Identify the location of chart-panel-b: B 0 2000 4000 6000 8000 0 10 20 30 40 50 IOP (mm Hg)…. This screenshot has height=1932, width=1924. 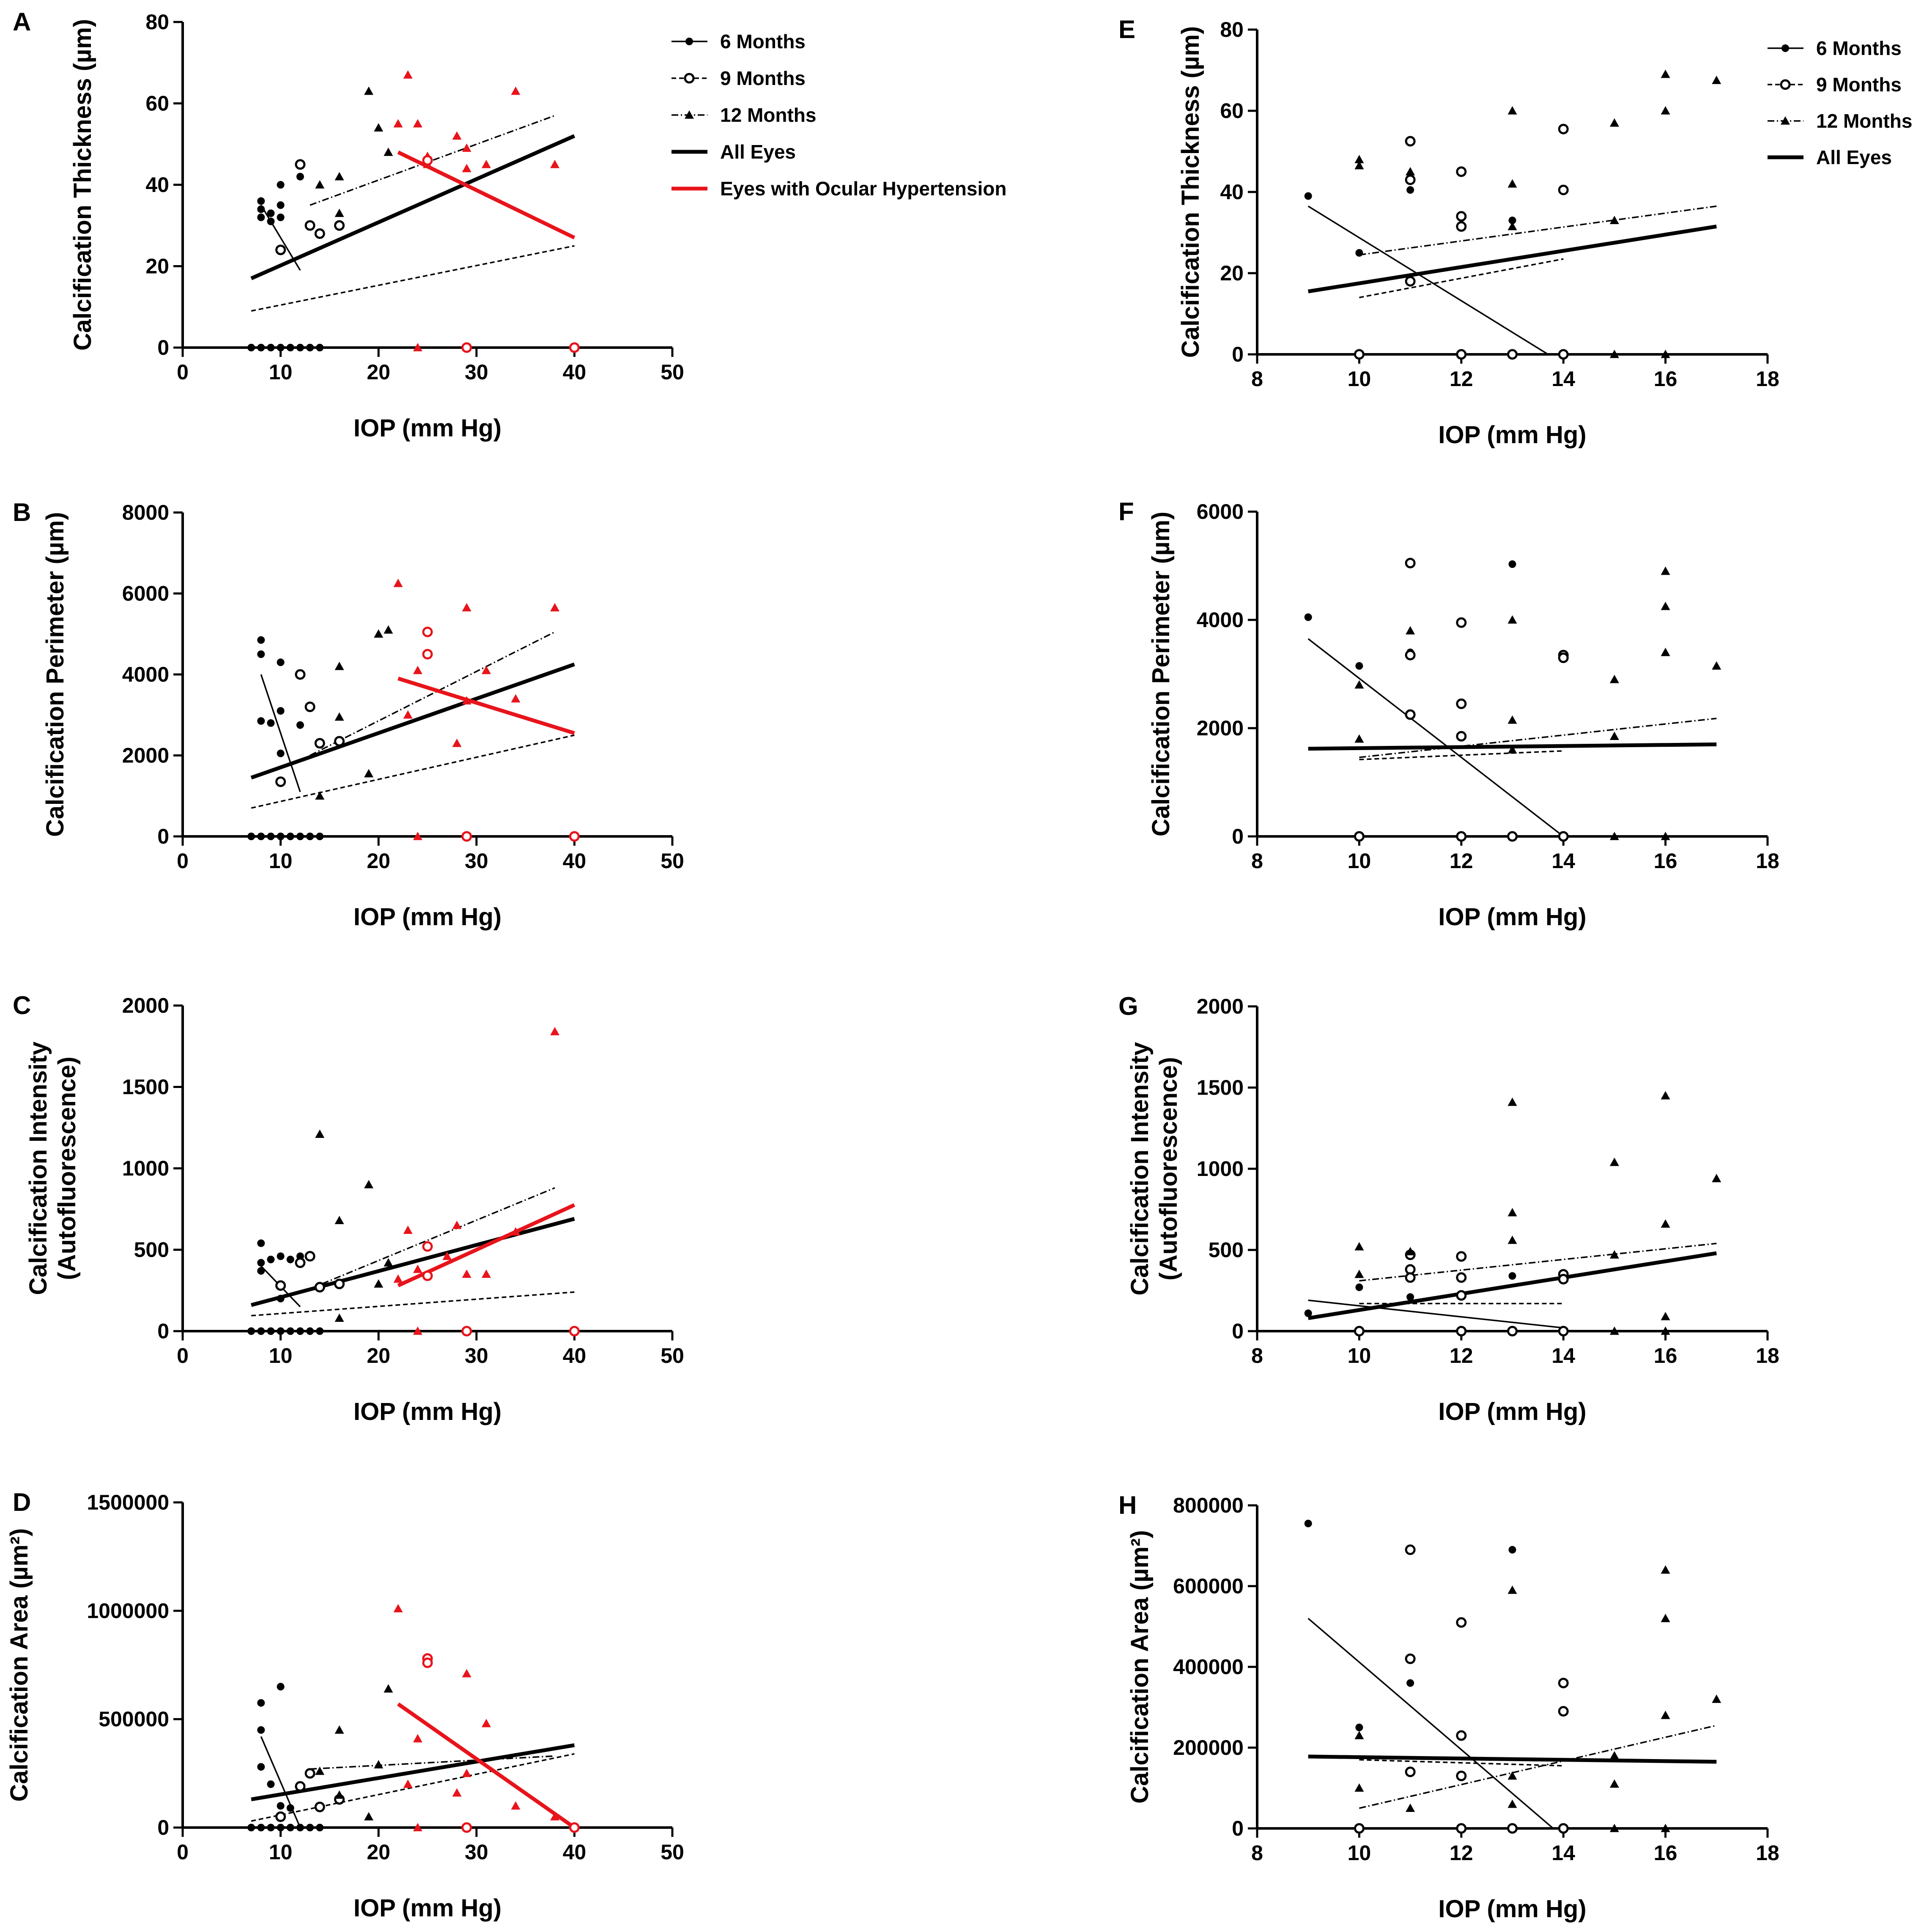
(348, 714).